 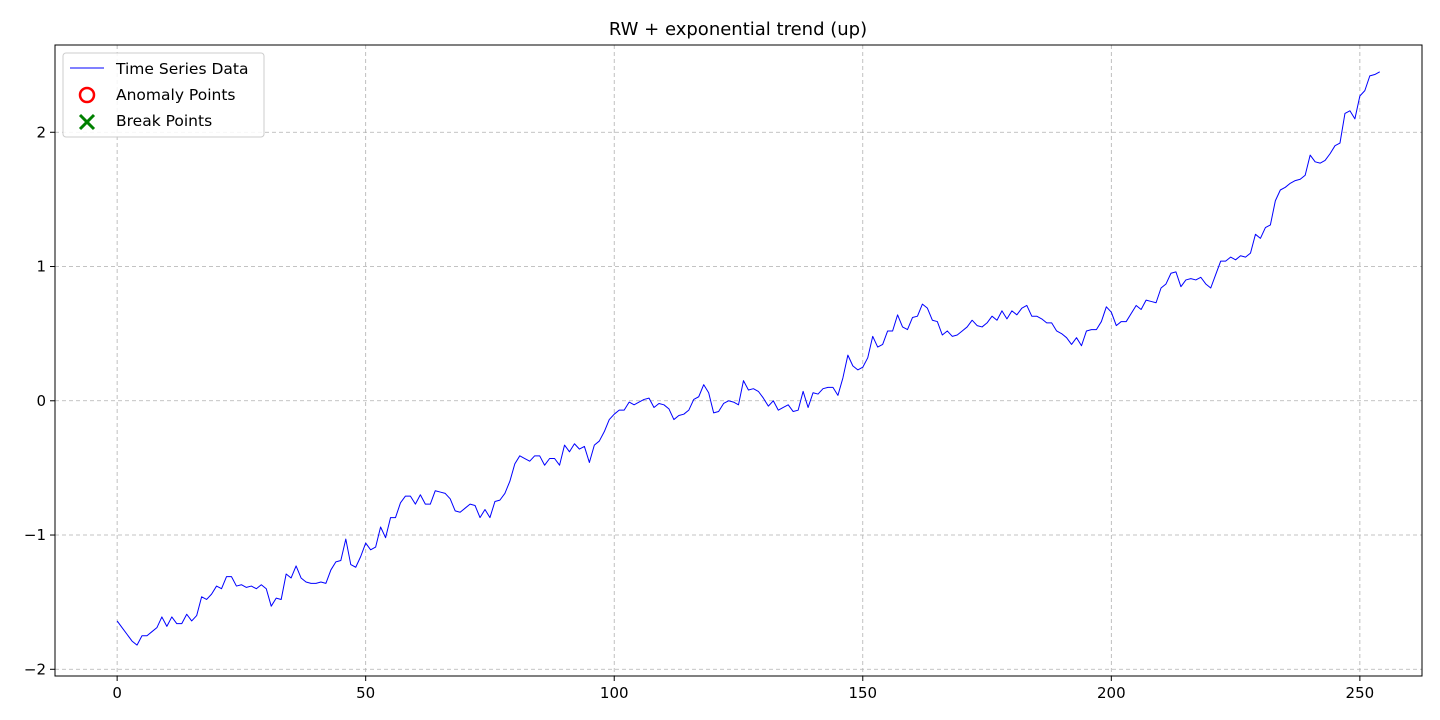 I want to click on y-axis: −2 −1 0 1 2, so click(x=39, y=400).